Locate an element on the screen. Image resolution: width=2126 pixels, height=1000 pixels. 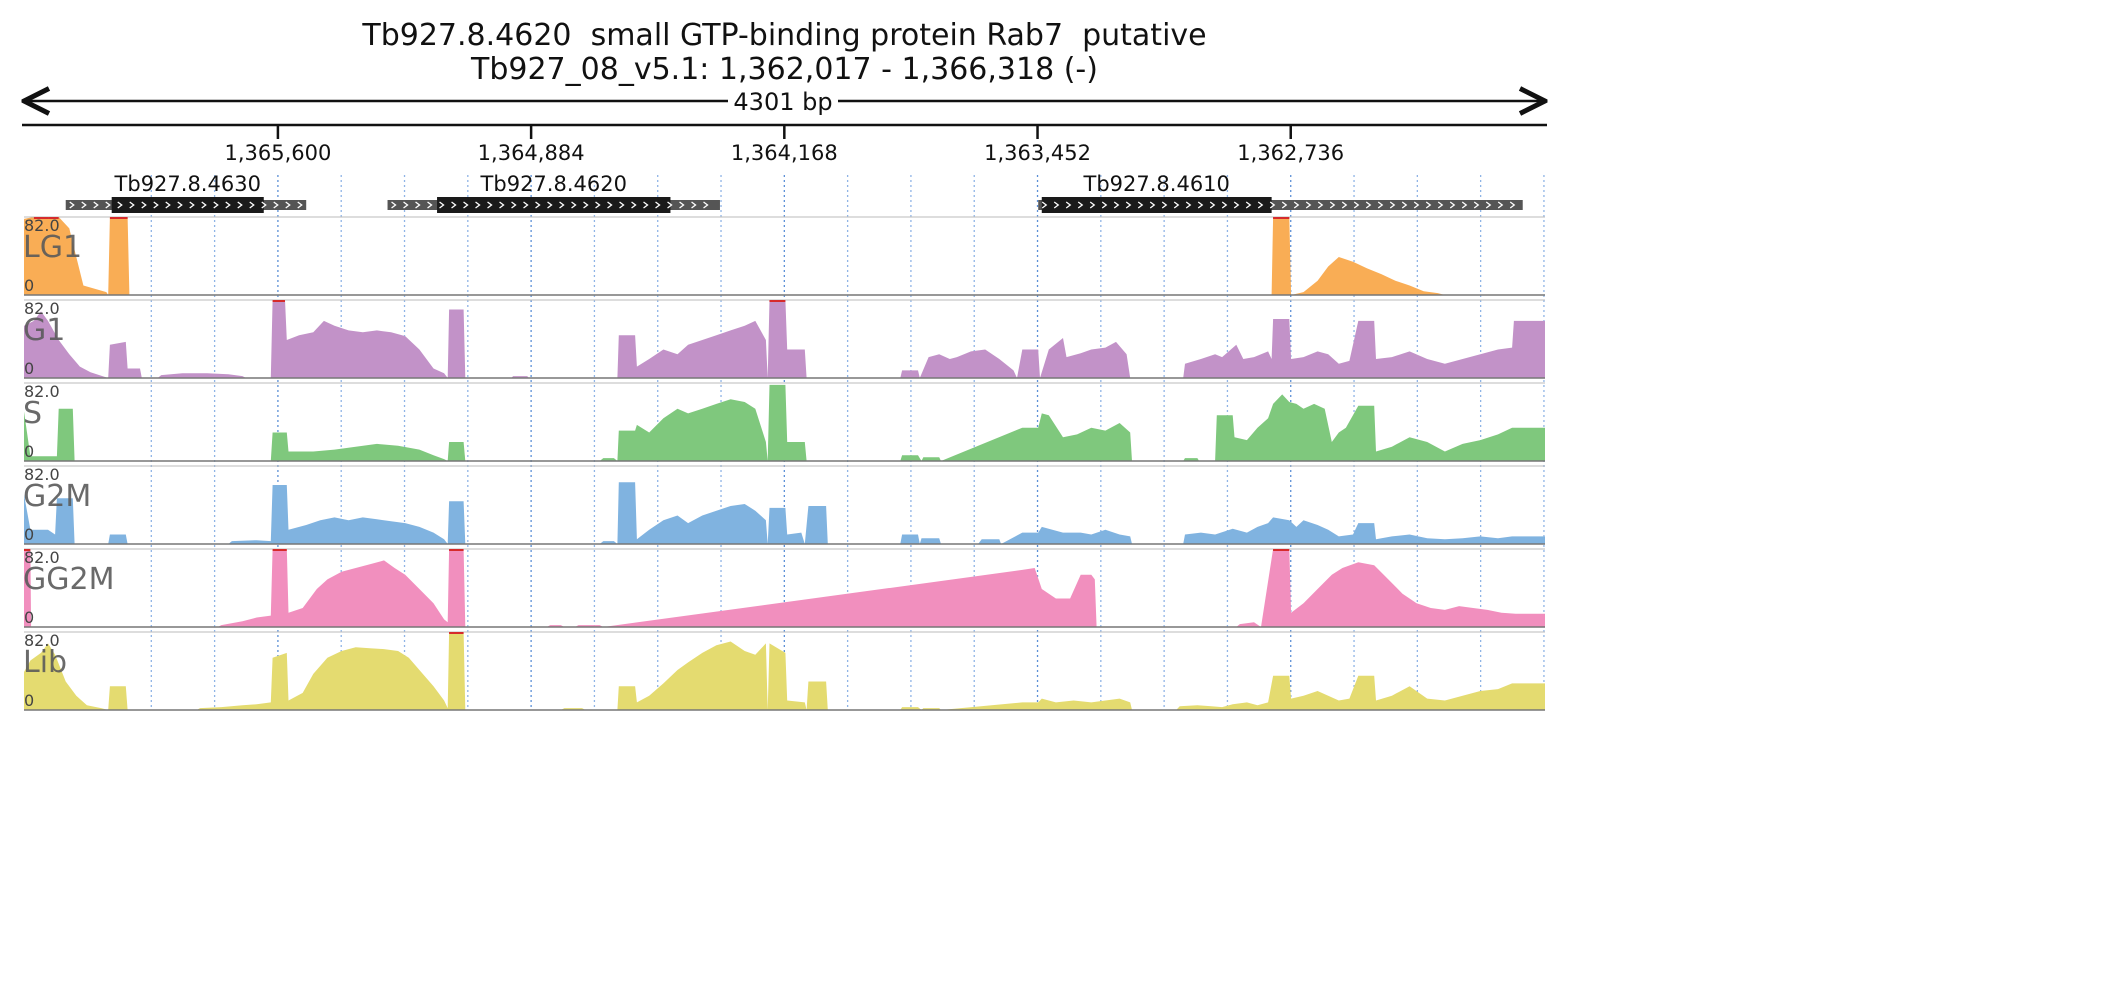
track-s: 82.0 0 S is located at coordinates (784, 422).